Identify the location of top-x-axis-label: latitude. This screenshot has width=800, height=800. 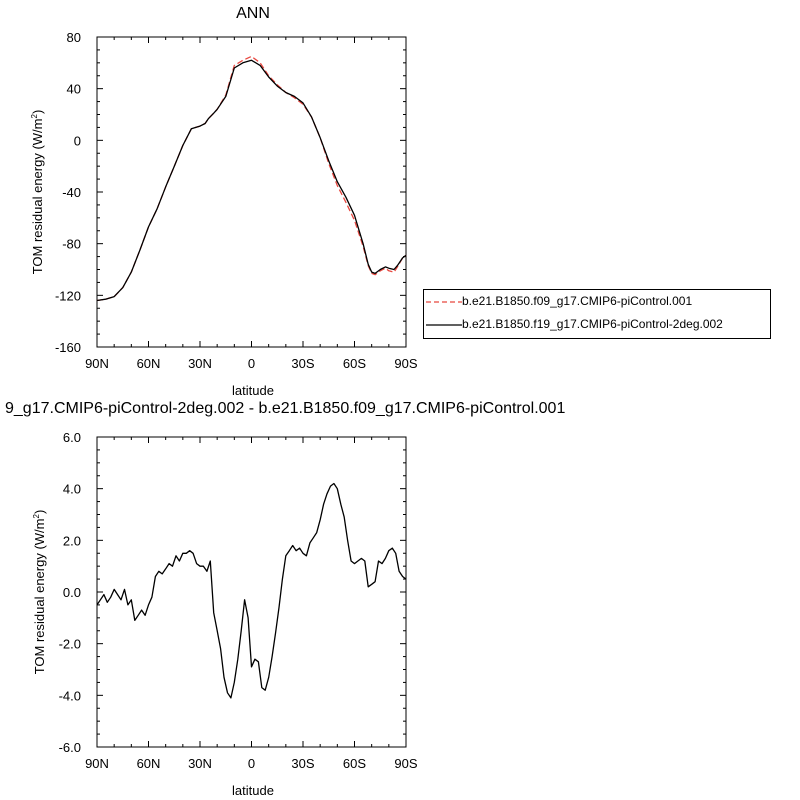
(253, 390).